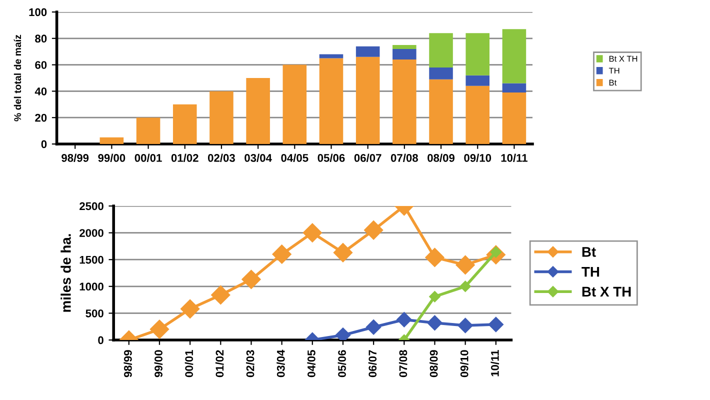  What do you see at coordinates (41, 38) in the screenshot?
I see `y-tick-label: 80` at bounding box center [41, 38].